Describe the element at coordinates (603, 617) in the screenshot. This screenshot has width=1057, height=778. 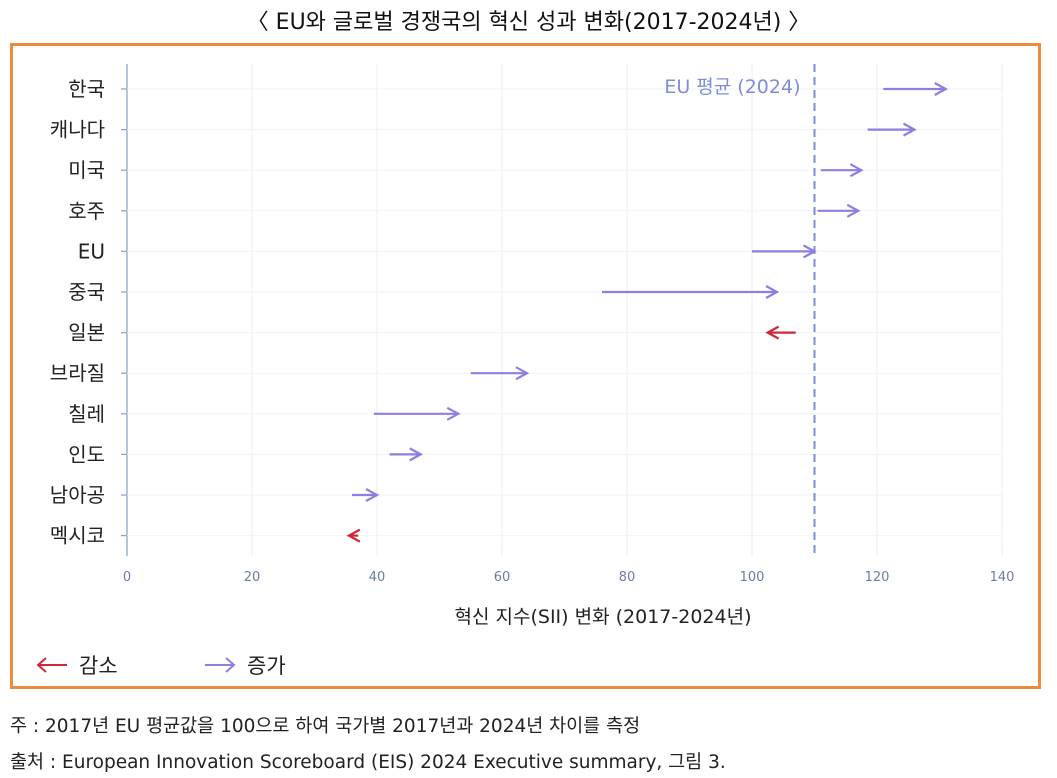
I see `x-axis-label: 혁신 지수(SII) 변화 (2017-2024년)` at that location.